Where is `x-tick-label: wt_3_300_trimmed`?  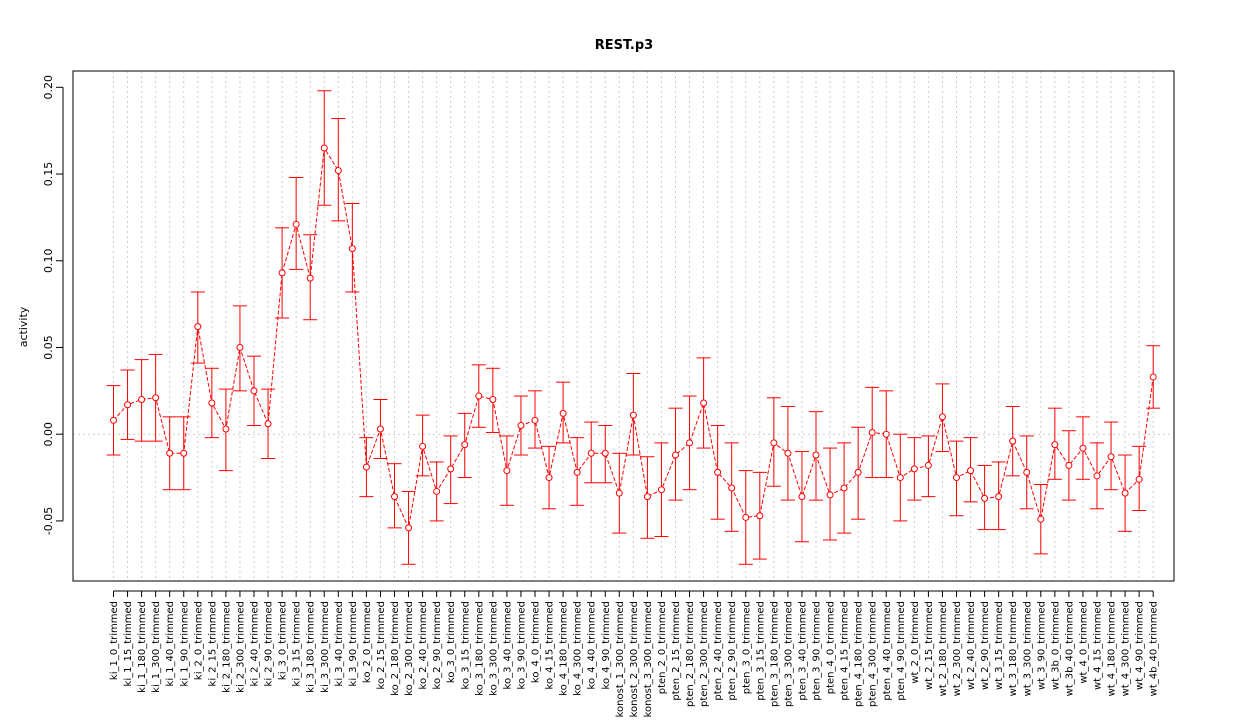
x-tick-label: wt_3_300_trimmed is located at coordinates (1027, 648).